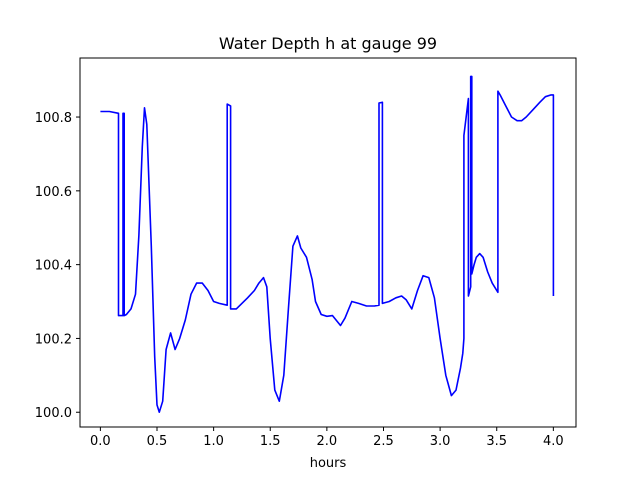 Image resolution: width=640 pixels, height=480 pixels. What do you see at coordinates (53, 118) in the screenshot?
I see `y-tick-label: 100.8` at bounding box center [53, 118].